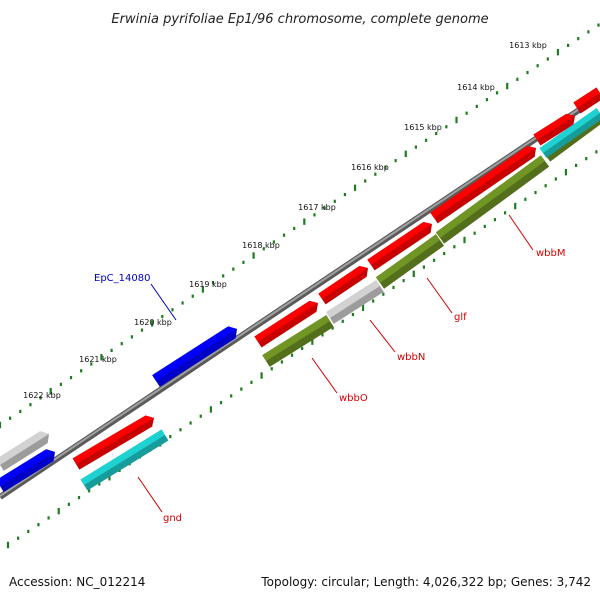 Image resolution: width=600 pixels, height=600 pixels. I want to click on ruler-label: 1619 kbp, so click(208, 284).